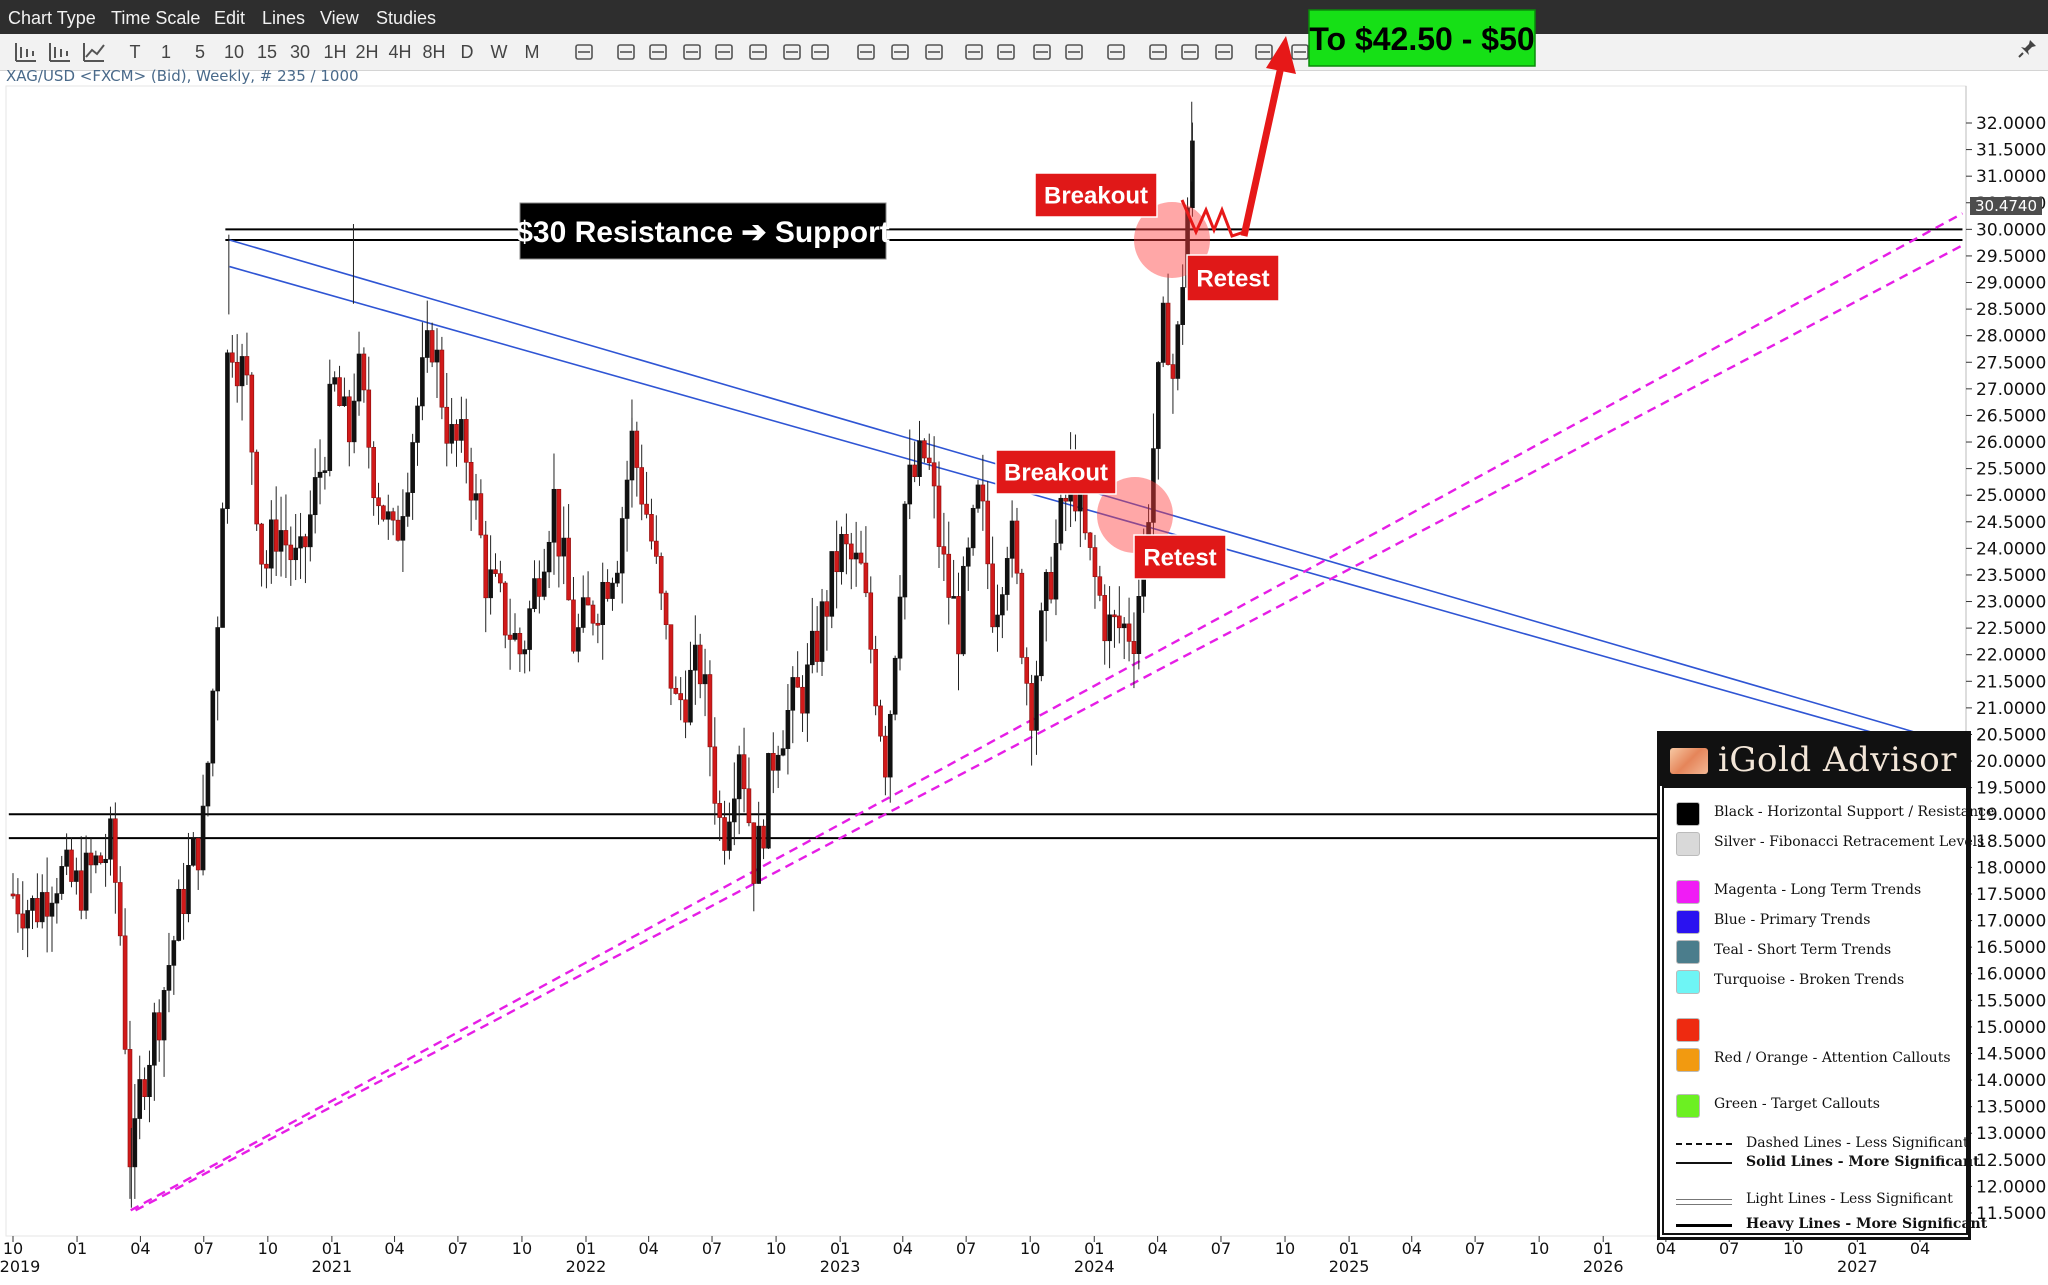 The height and width of the screenshot is (1285, 2048). I want to click on menu-item-chart-type: Chart Type, so click(52, 18).